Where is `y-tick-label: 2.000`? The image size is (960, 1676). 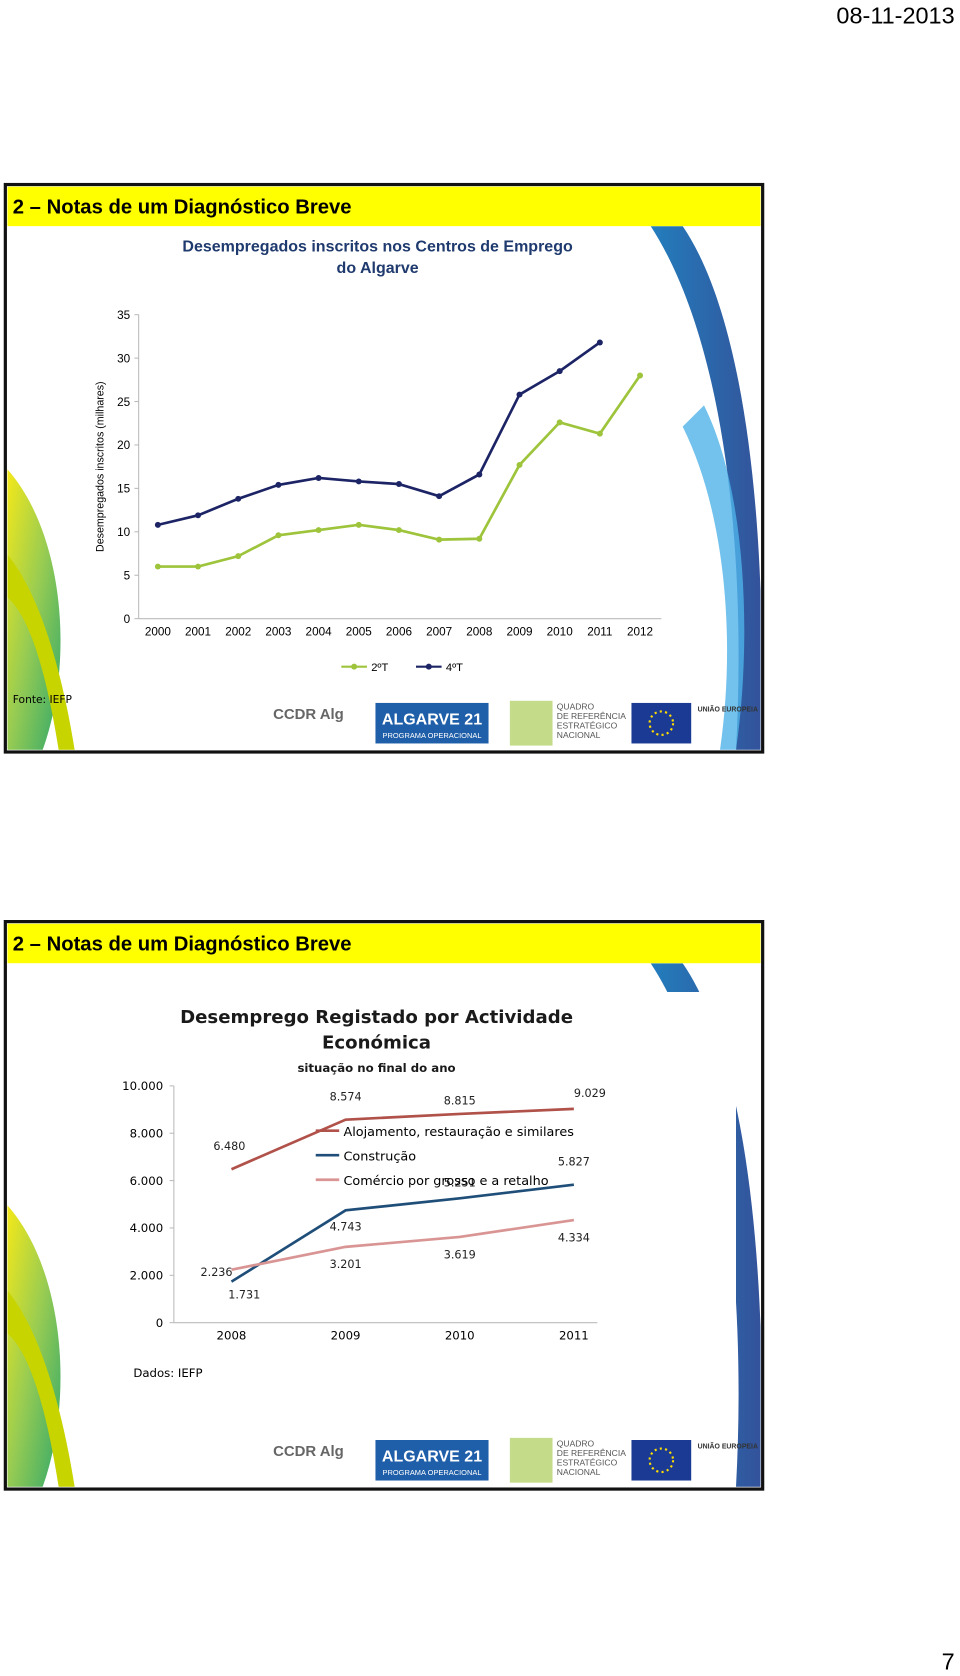
y-tick-label: 2.000 is located at coordinates (147, 1276).